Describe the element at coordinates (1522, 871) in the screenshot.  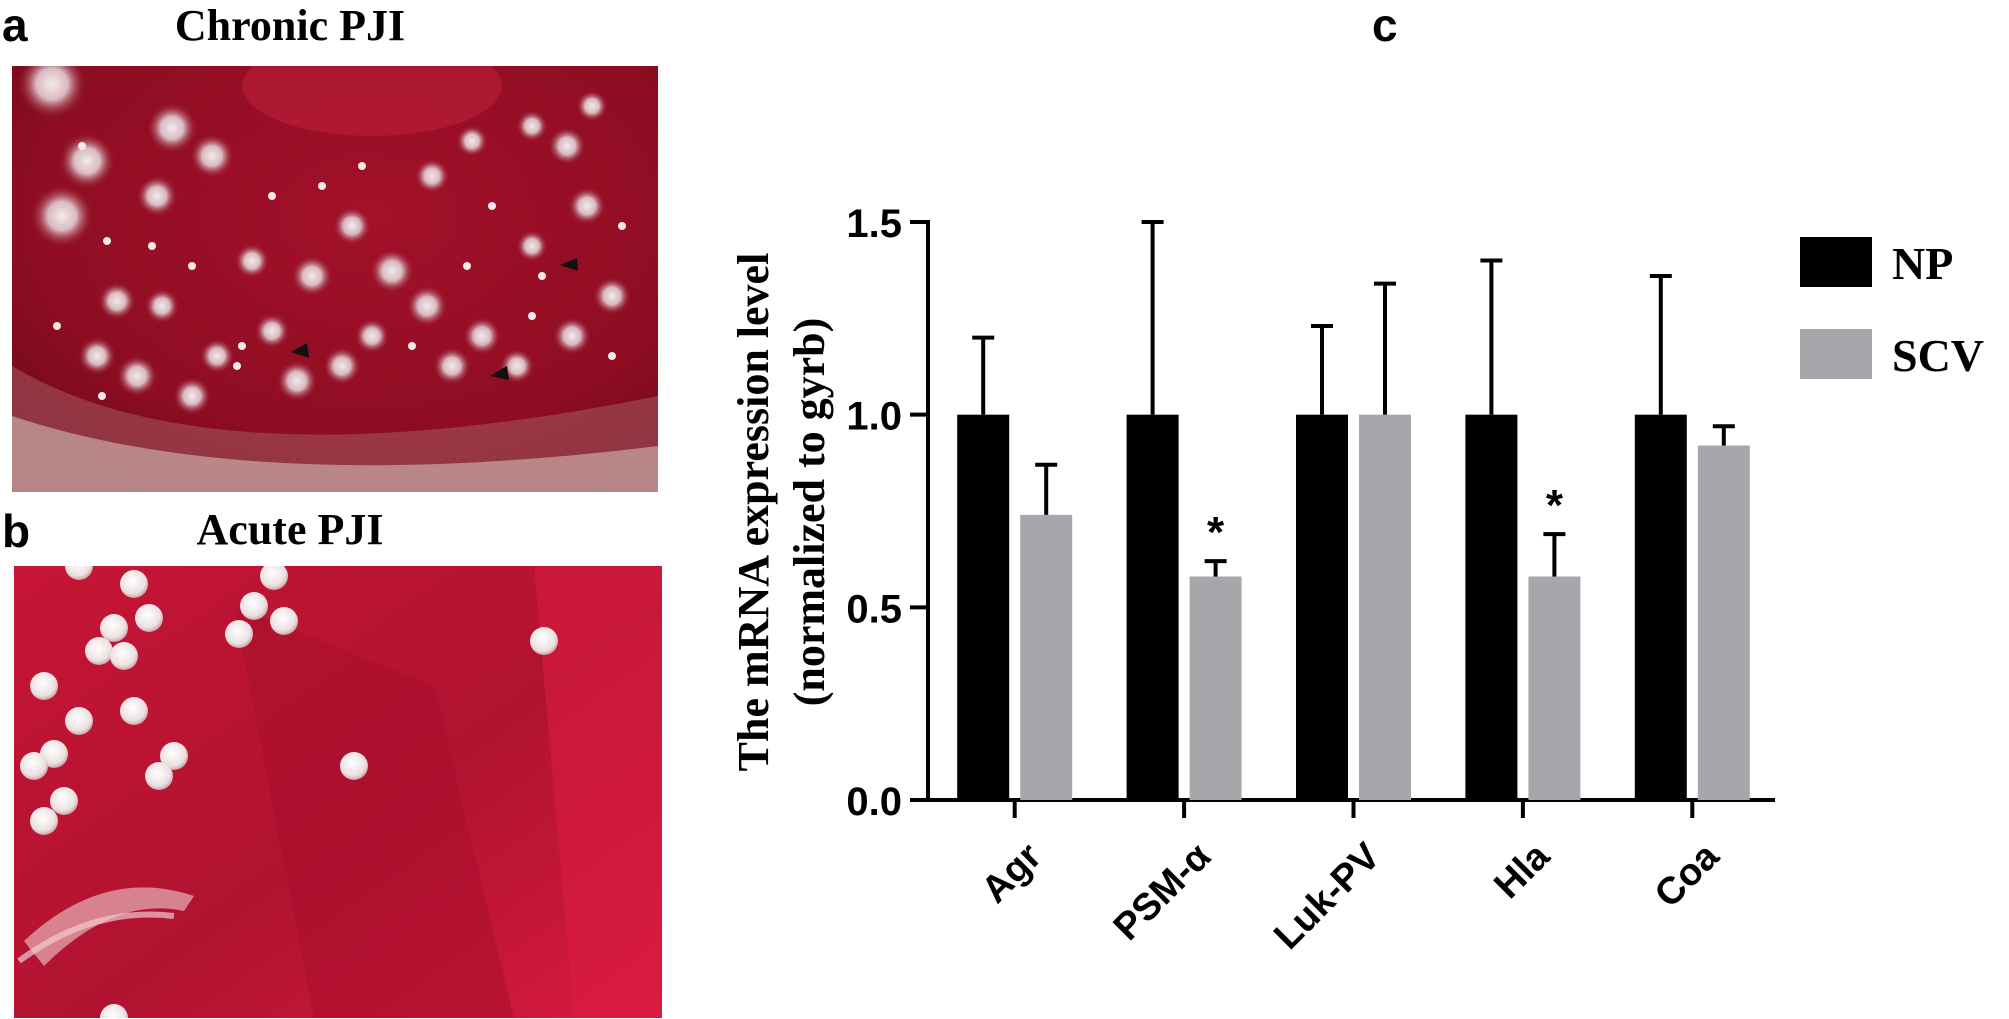
I see `x-tick-label-3: Hla` at that location.